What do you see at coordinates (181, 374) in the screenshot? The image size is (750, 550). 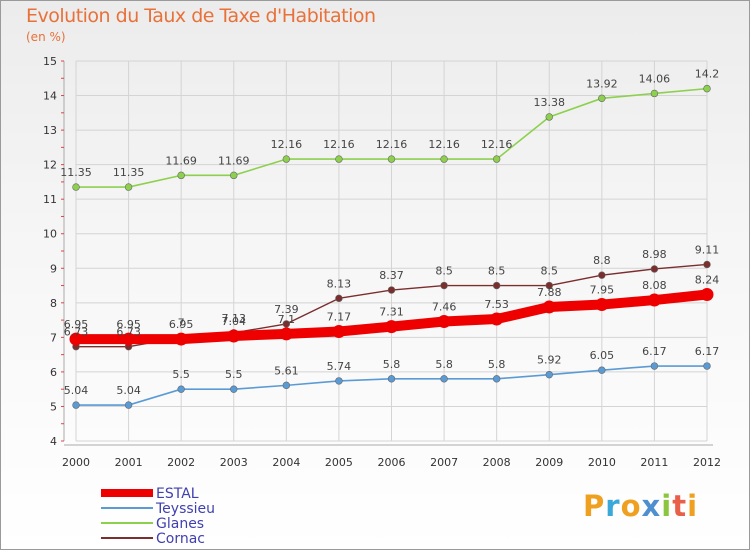 I see `data-label: 5.5` at bounding box center [181, 374].